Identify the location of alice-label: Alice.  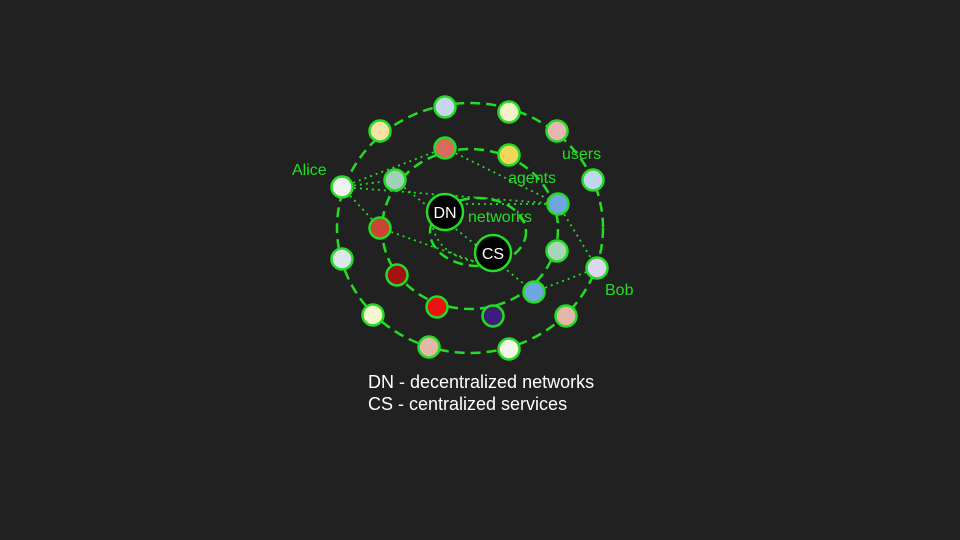
(309, 170).